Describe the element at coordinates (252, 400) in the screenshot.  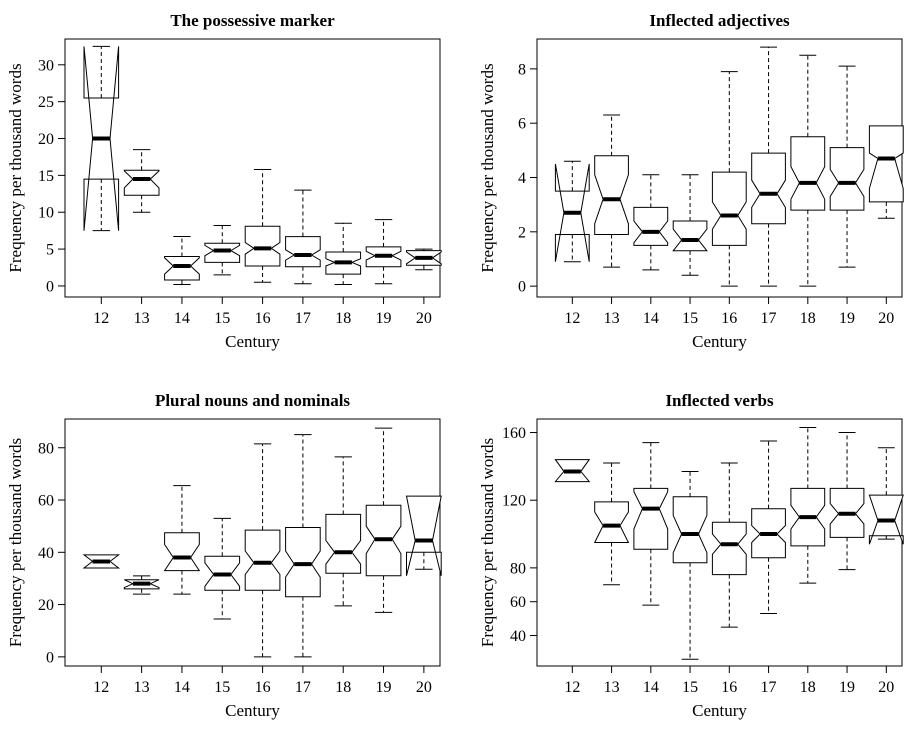
I see `chart-title: Plural nouns and nominals` at that location.